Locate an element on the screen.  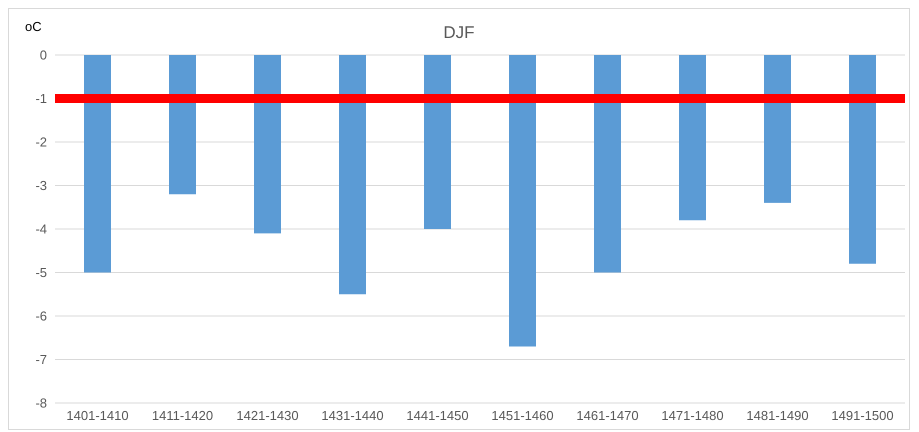
x-tick-label: 1441-1450 is located at coordinates (437, 416).